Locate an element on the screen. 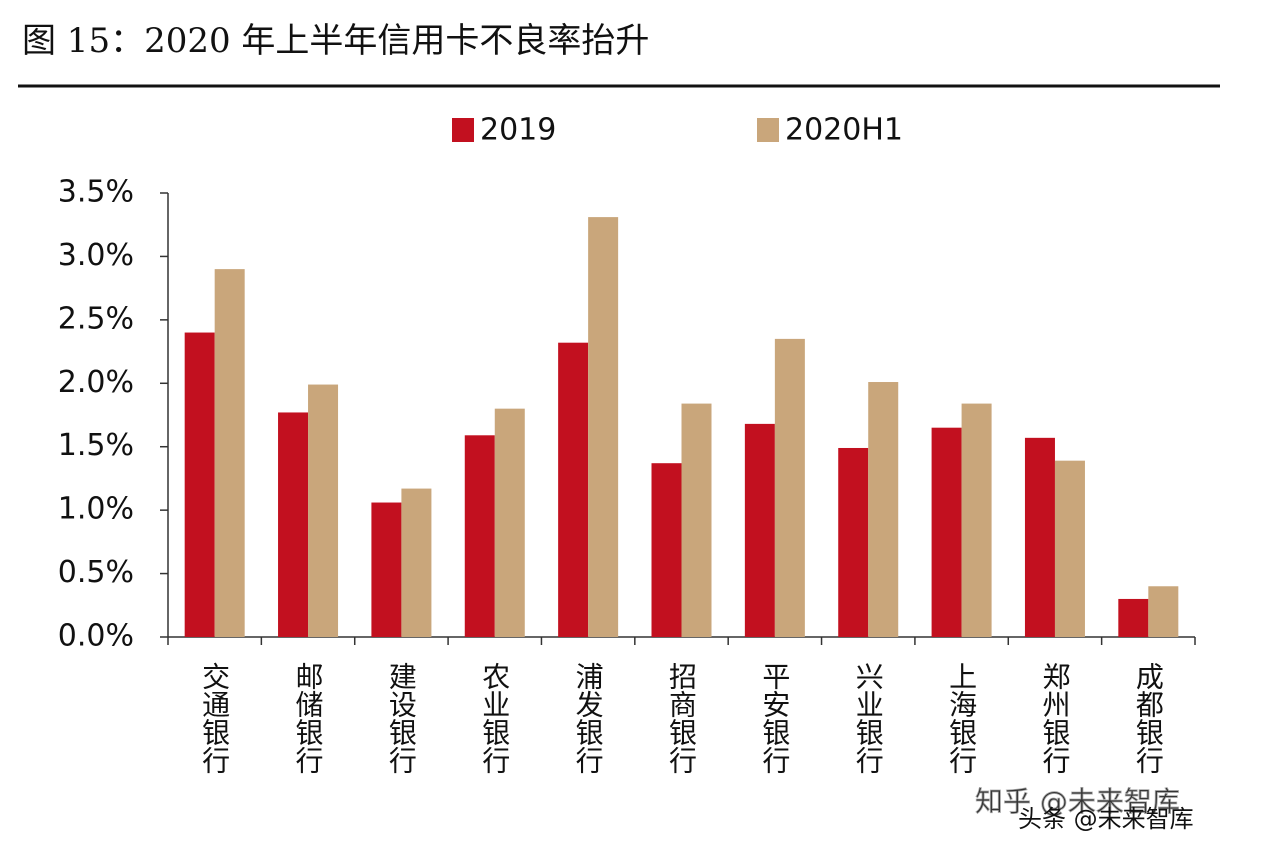  y-tick-label: 3.0% is located at coordinates (96, 255).